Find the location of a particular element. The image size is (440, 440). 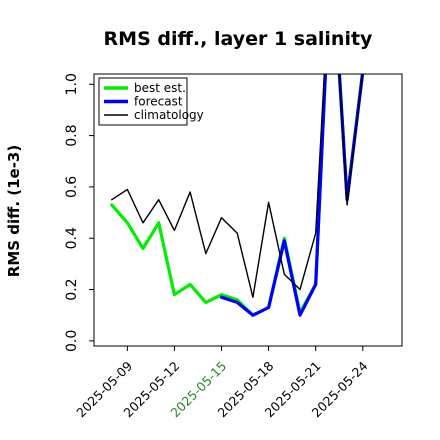

chart-title: RMS diff., layer 1 salinity is located at coordinates (239, 39).